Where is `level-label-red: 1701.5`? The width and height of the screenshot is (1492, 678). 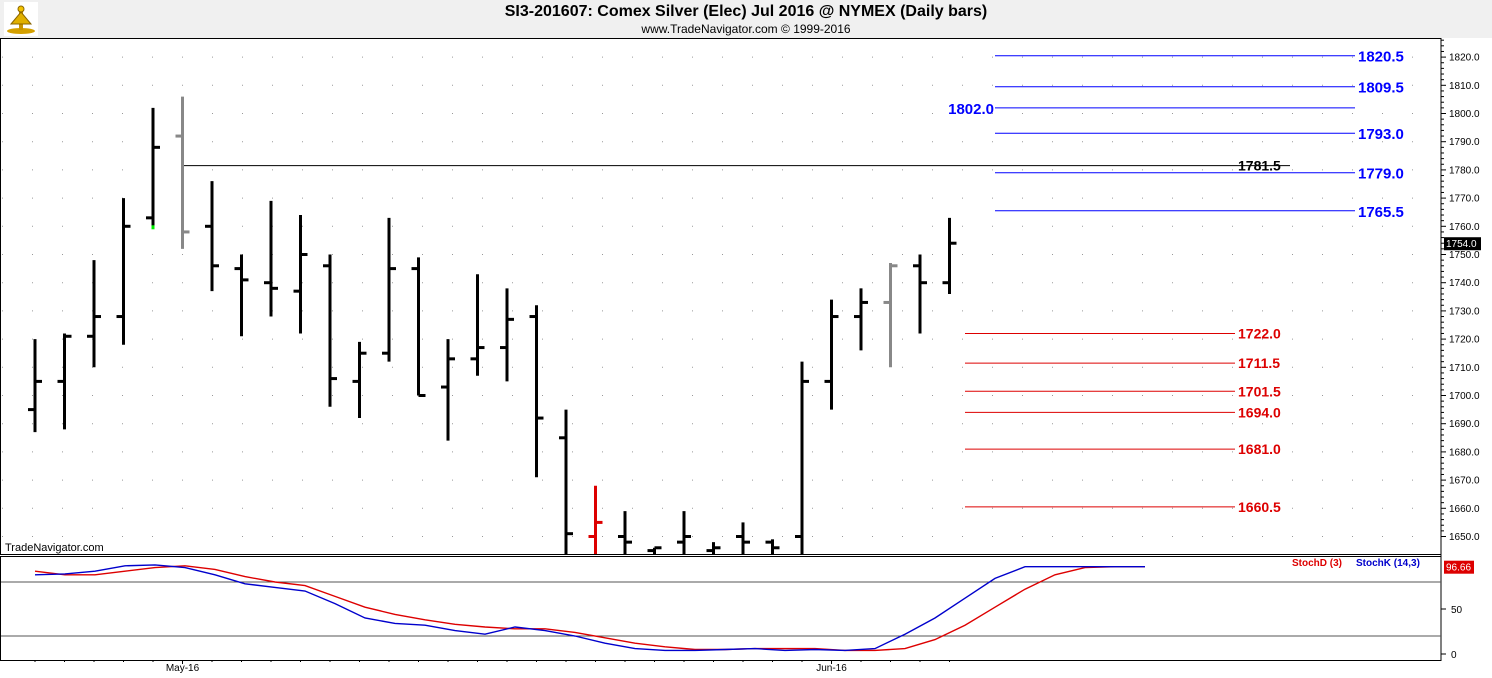 level-label-red: 1701.5 is located at coordinates (1259, 391).